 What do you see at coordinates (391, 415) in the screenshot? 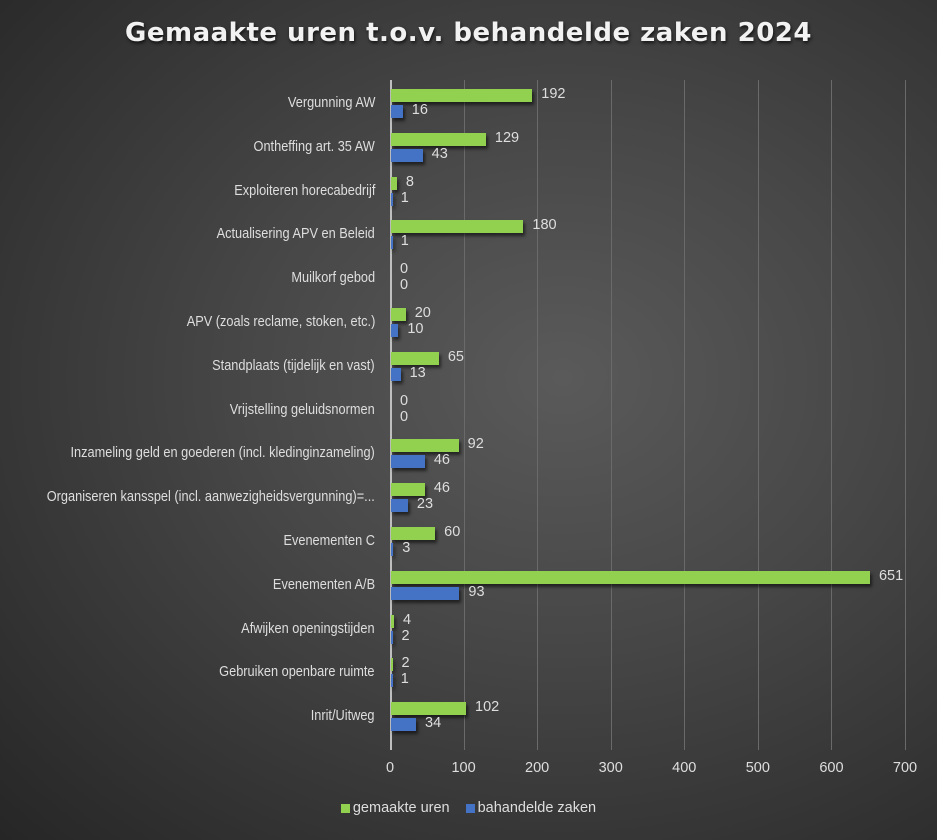
I see `value-axis-line` at bounding box center [391, 415].